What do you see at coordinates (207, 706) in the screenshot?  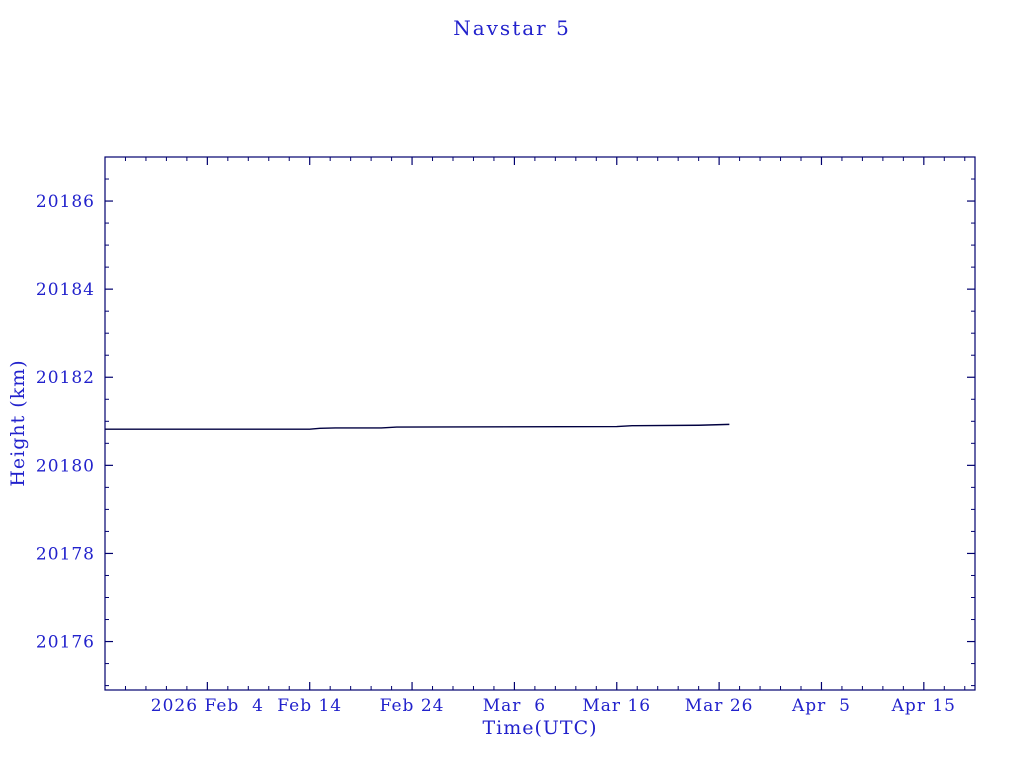 I see `x-tick-label: 2026 Feb 4` at bounding box center [207, 706].